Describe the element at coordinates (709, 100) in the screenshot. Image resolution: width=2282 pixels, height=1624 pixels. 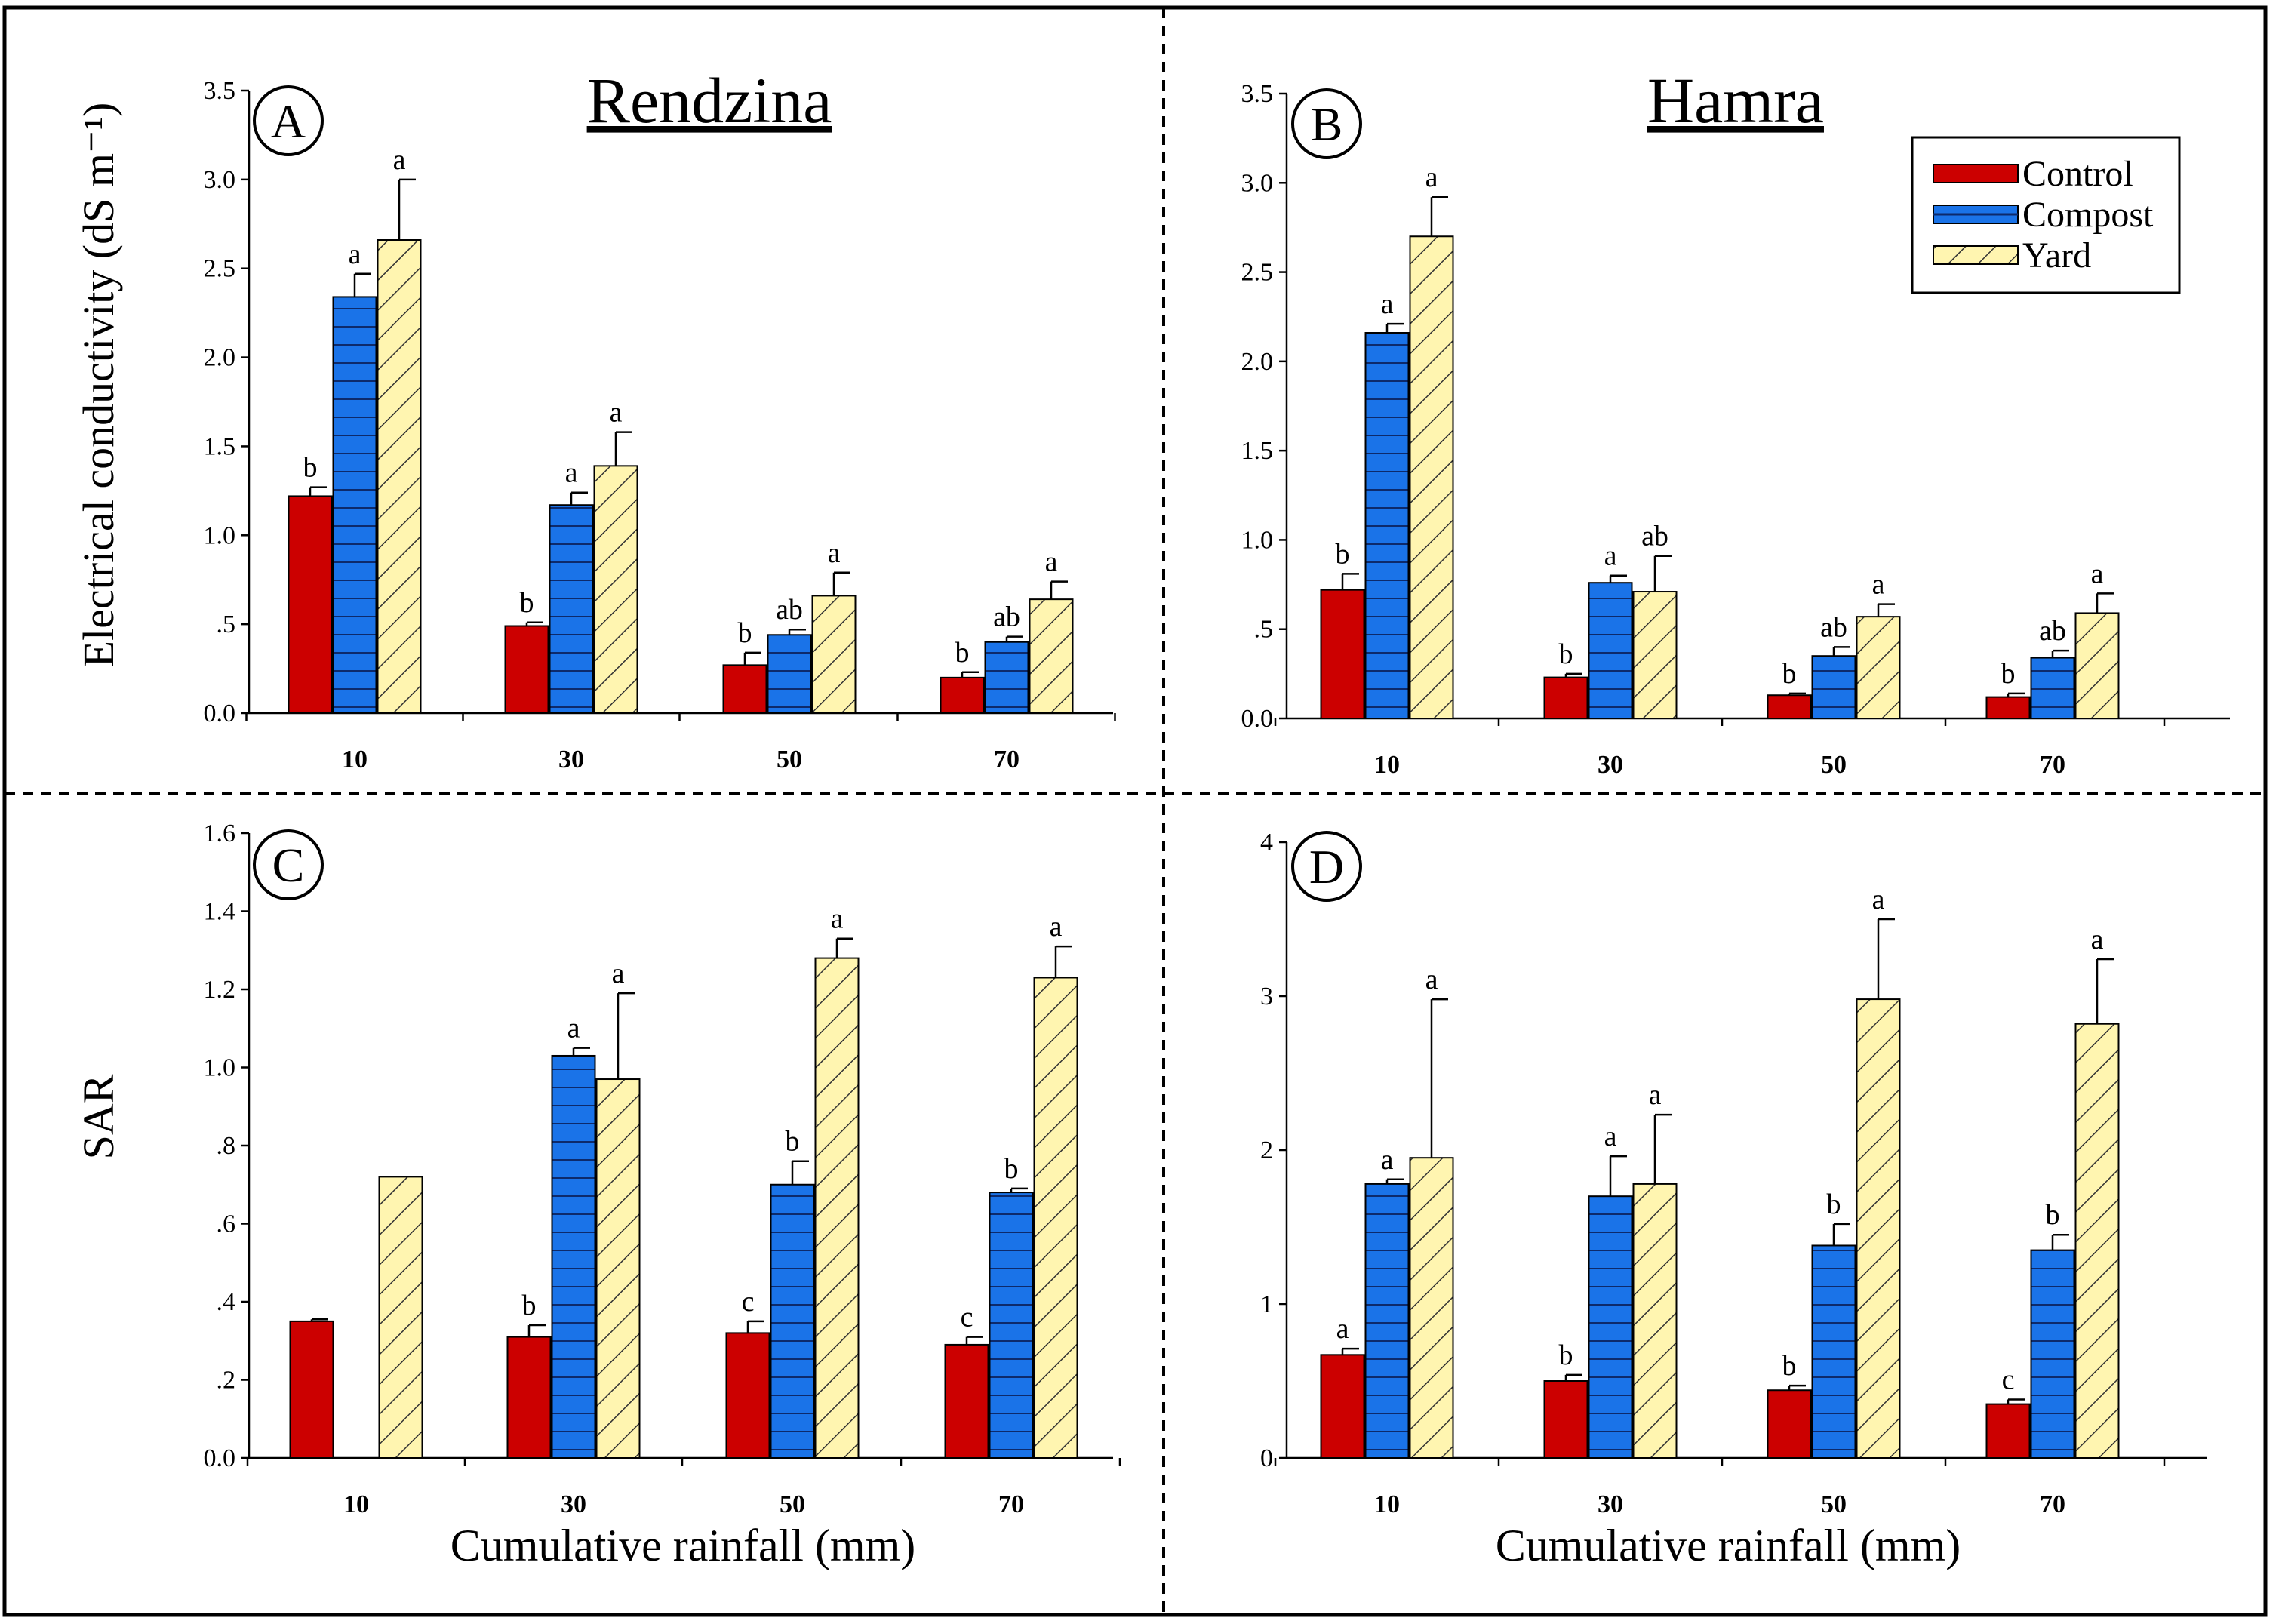
I see `title-rendzina: Rendzina` at that location.